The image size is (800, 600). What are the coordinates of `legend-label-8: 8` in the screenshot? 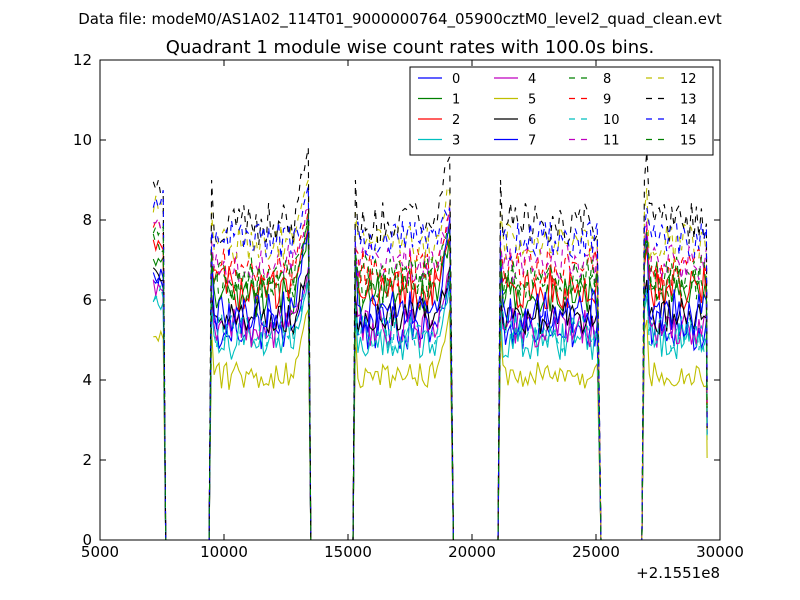 It's located at (607, 79).